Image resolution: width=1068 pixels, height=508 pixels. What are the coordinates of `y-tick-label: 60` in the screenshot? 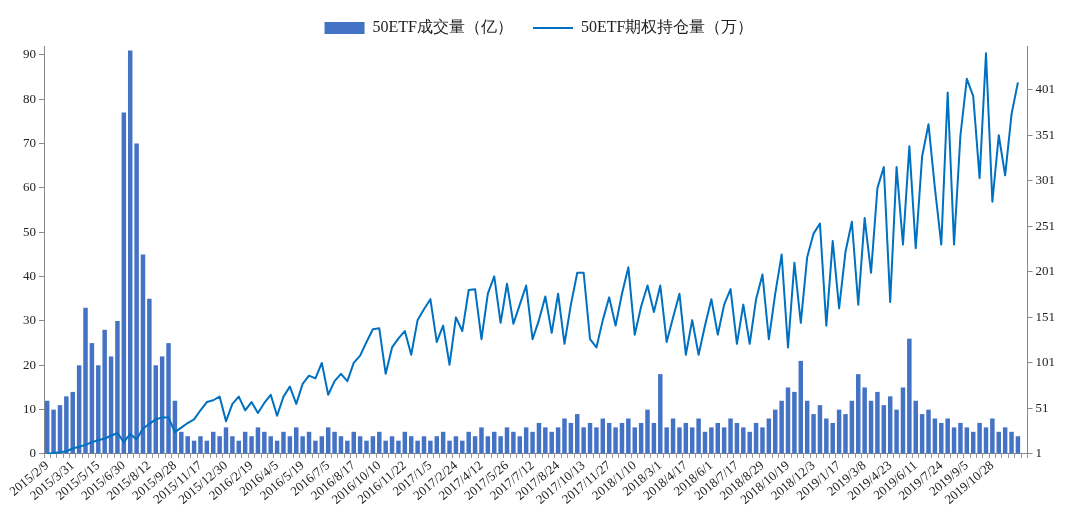 It's located at (29, 187).